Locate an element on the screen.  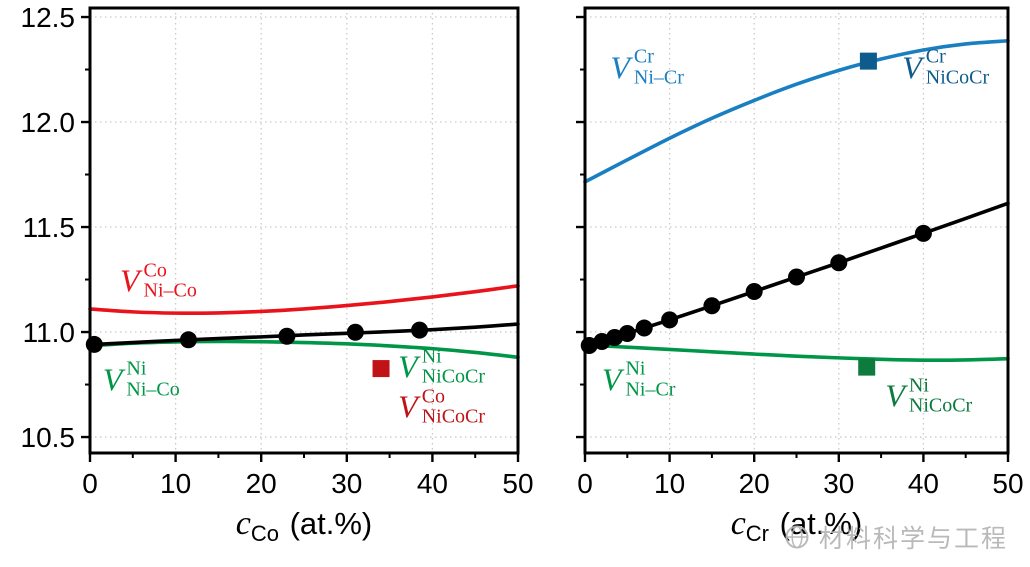
x-axis-title-ni-co: cCo (at.%) is located at coordinates (304, 526).